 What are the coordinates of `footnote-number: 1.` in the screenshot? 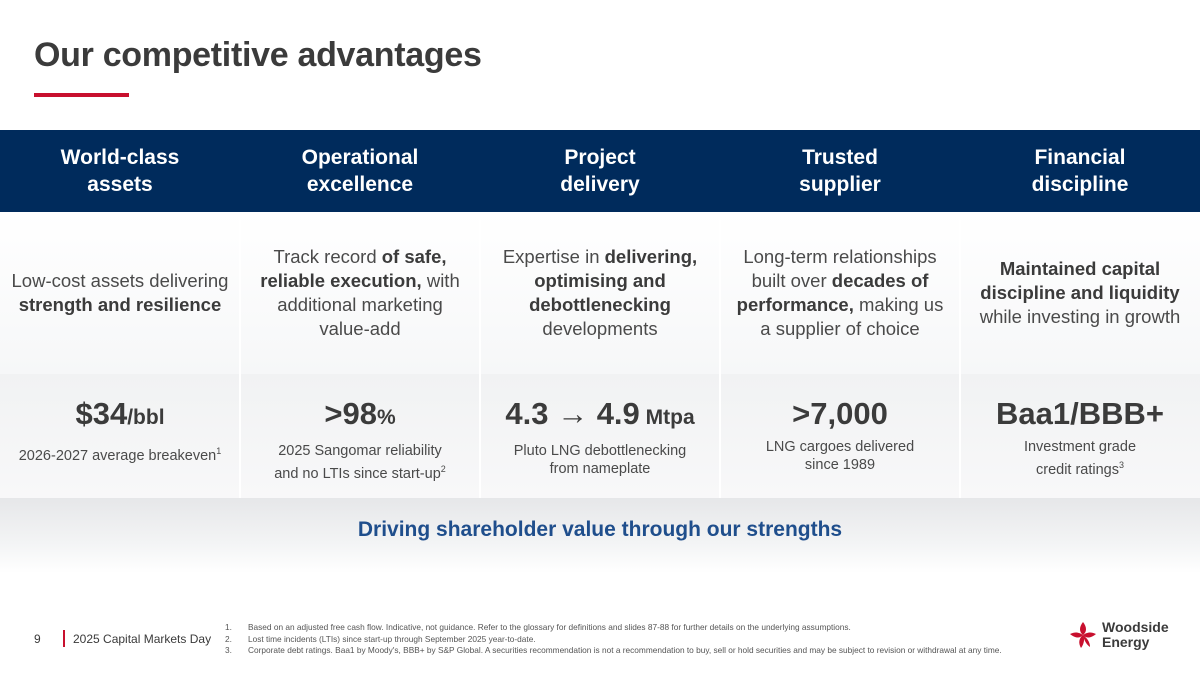 It's located at (228, 627).